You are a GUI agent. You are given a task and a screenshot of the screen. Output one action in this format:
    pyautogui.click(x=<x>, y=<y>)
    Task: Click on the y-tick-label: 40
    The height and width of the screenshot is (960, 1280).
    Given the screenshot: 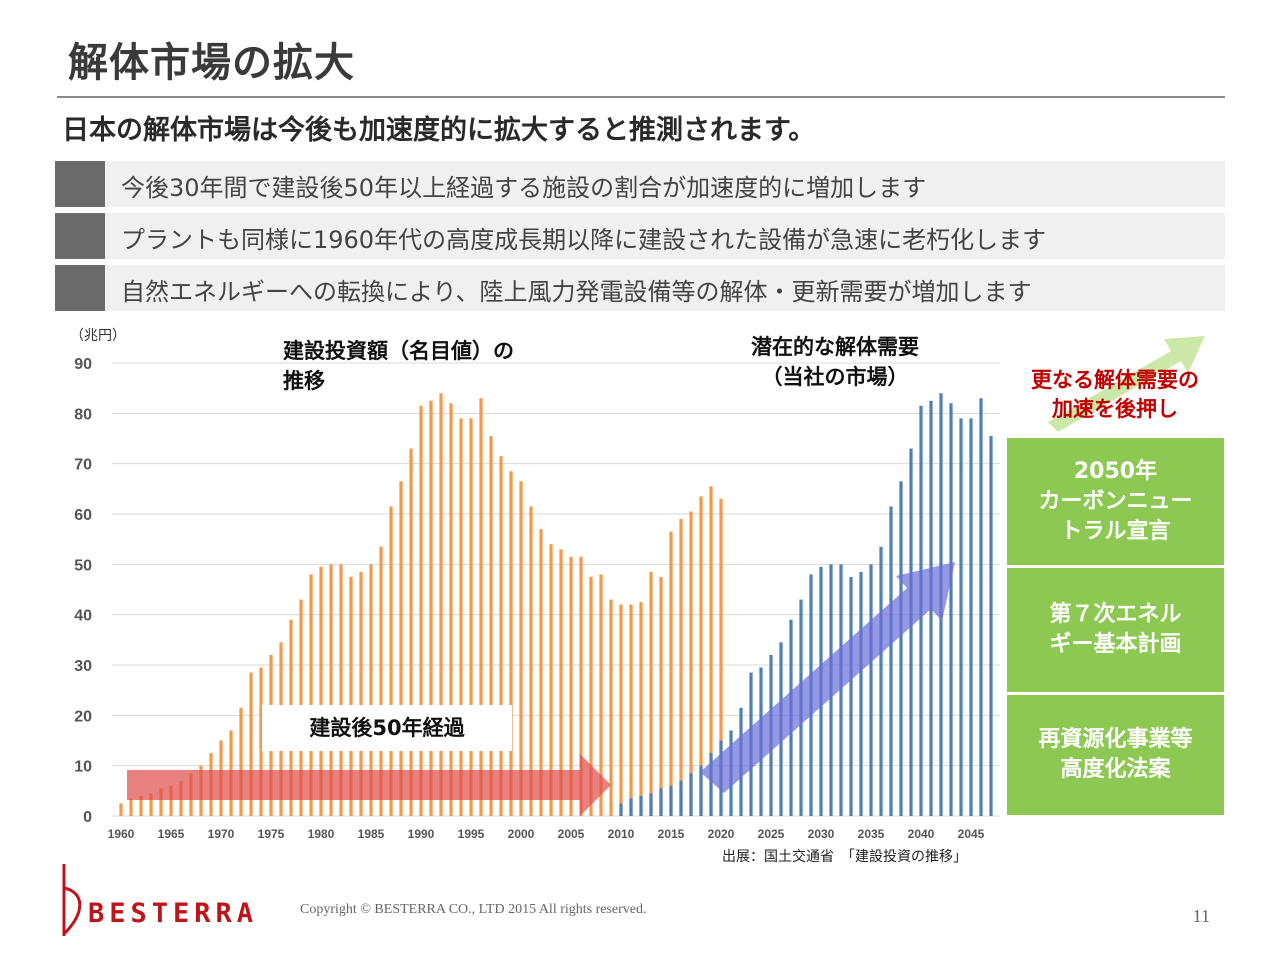 What is the action you would take?
    pyautogui.click(x=83, y=616)
    